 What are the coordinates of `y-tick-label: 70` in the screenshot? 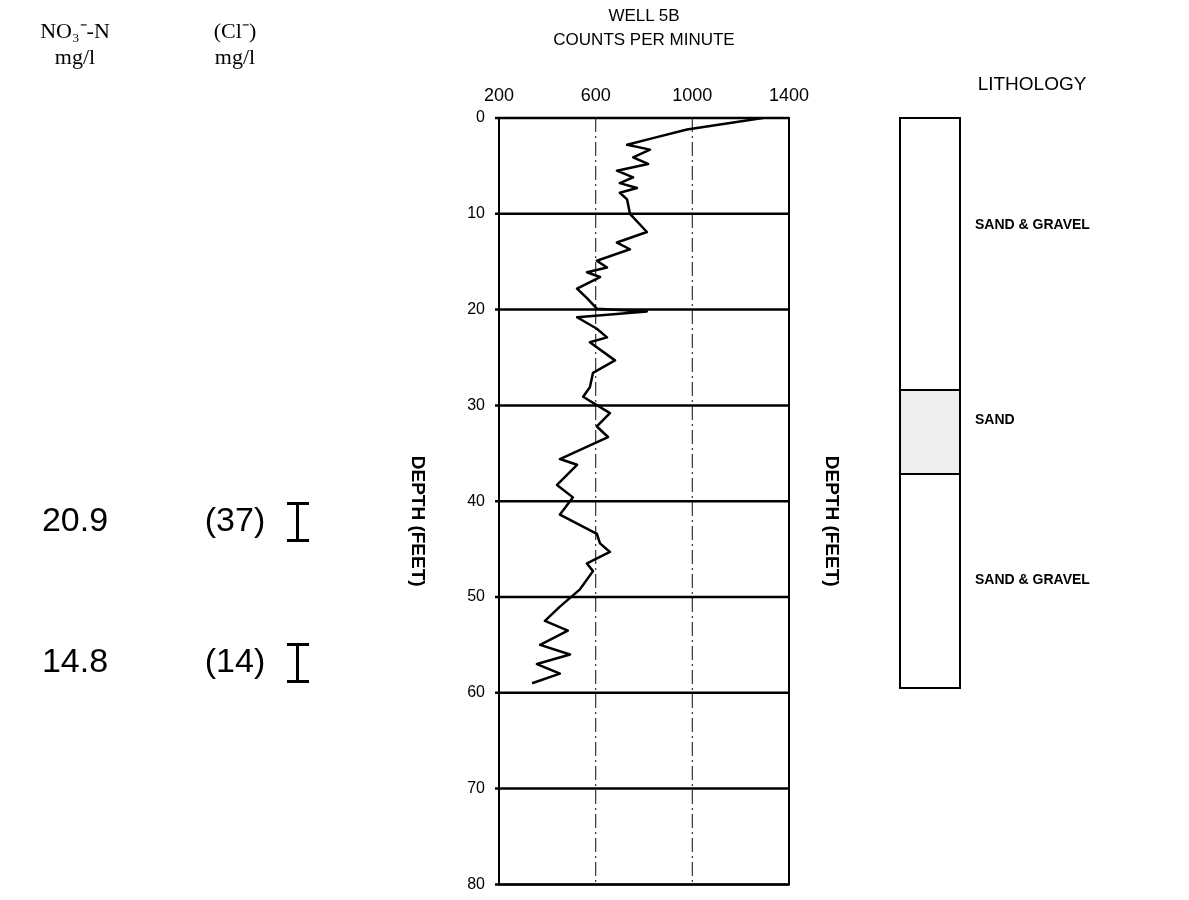 It's located at (476, 788).